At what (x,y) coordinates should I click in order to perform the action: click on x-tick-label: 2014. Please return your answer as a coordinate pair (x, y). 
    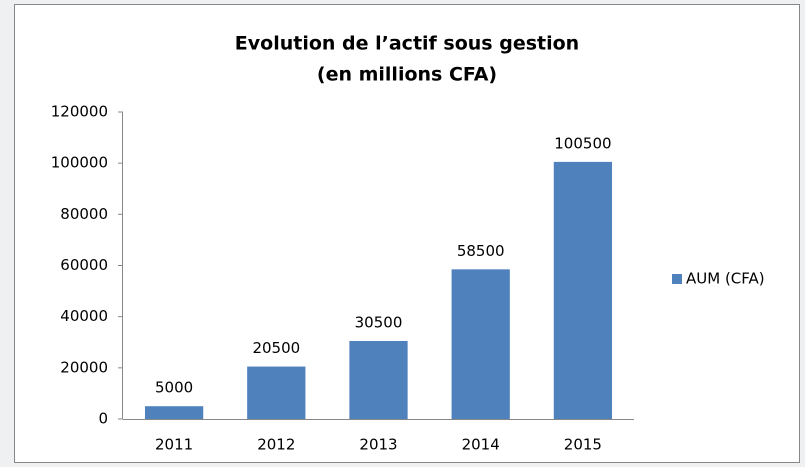
    Looking at the image, I should click on (481, 445).